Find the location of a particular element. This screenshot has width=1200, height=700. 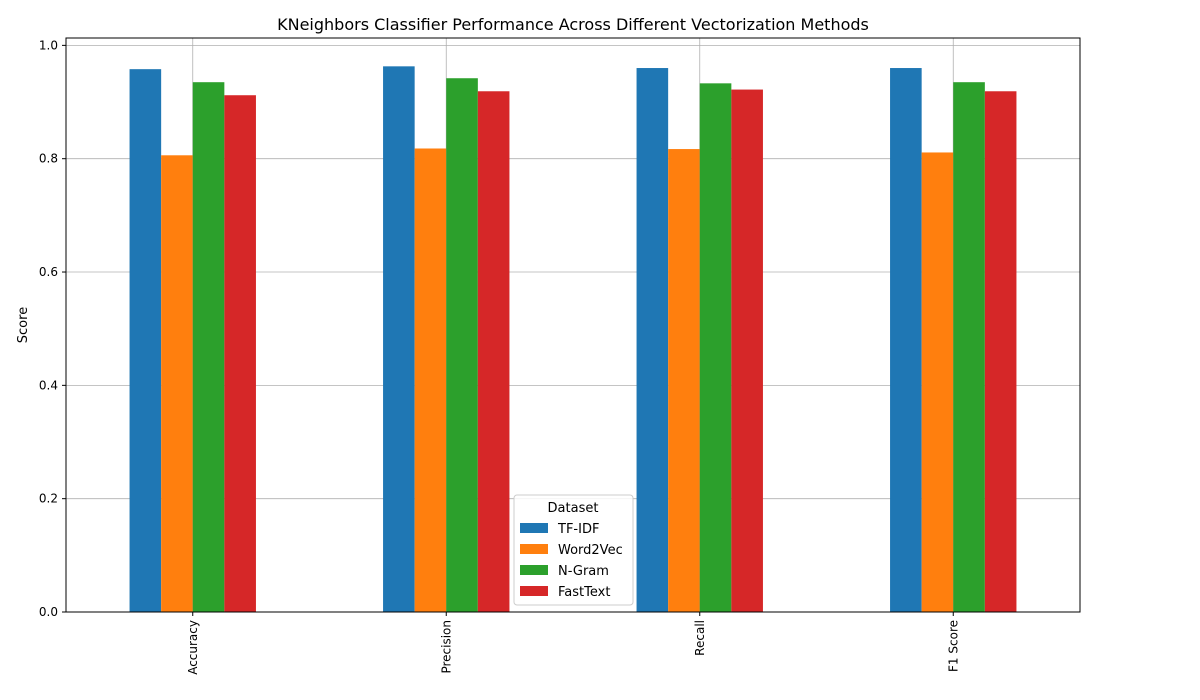

bar-fasttext-precision is located at coordinates (493, 352).